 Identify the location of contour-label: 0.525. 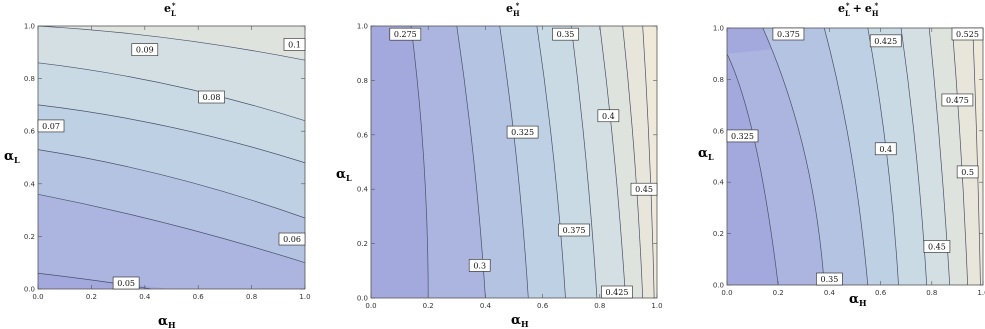
(967, 34).